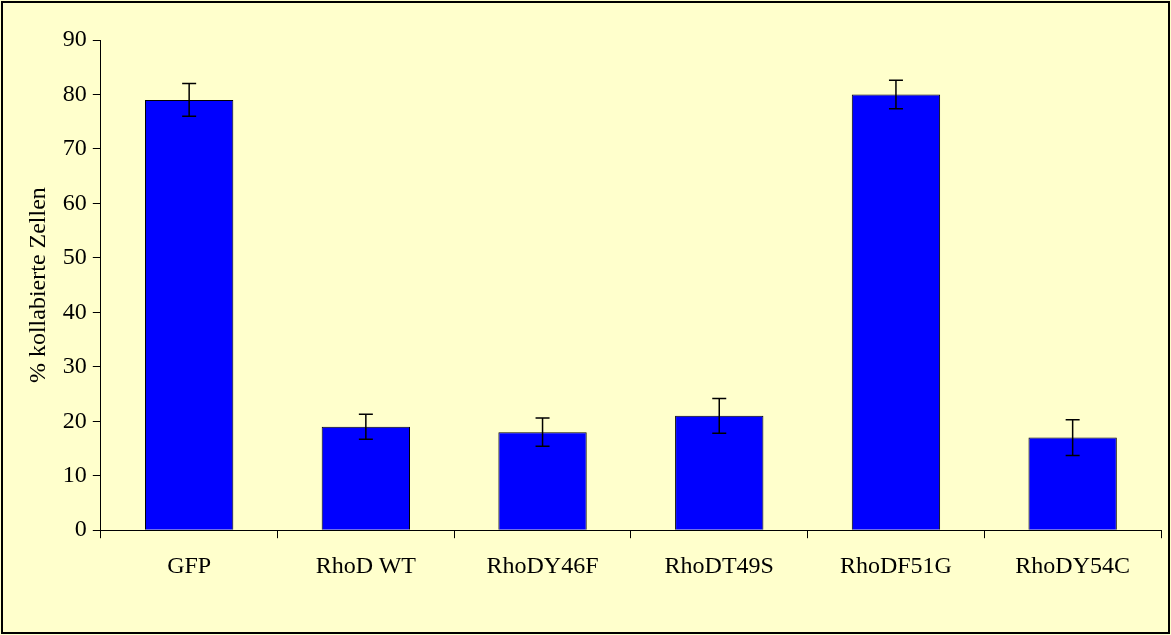 The width and height of the screenshot is (1171, 635). Describe the element at coordinates (1072, 564) in the screenshot. I see `x-tick-label: RhoDY54C` at that location.